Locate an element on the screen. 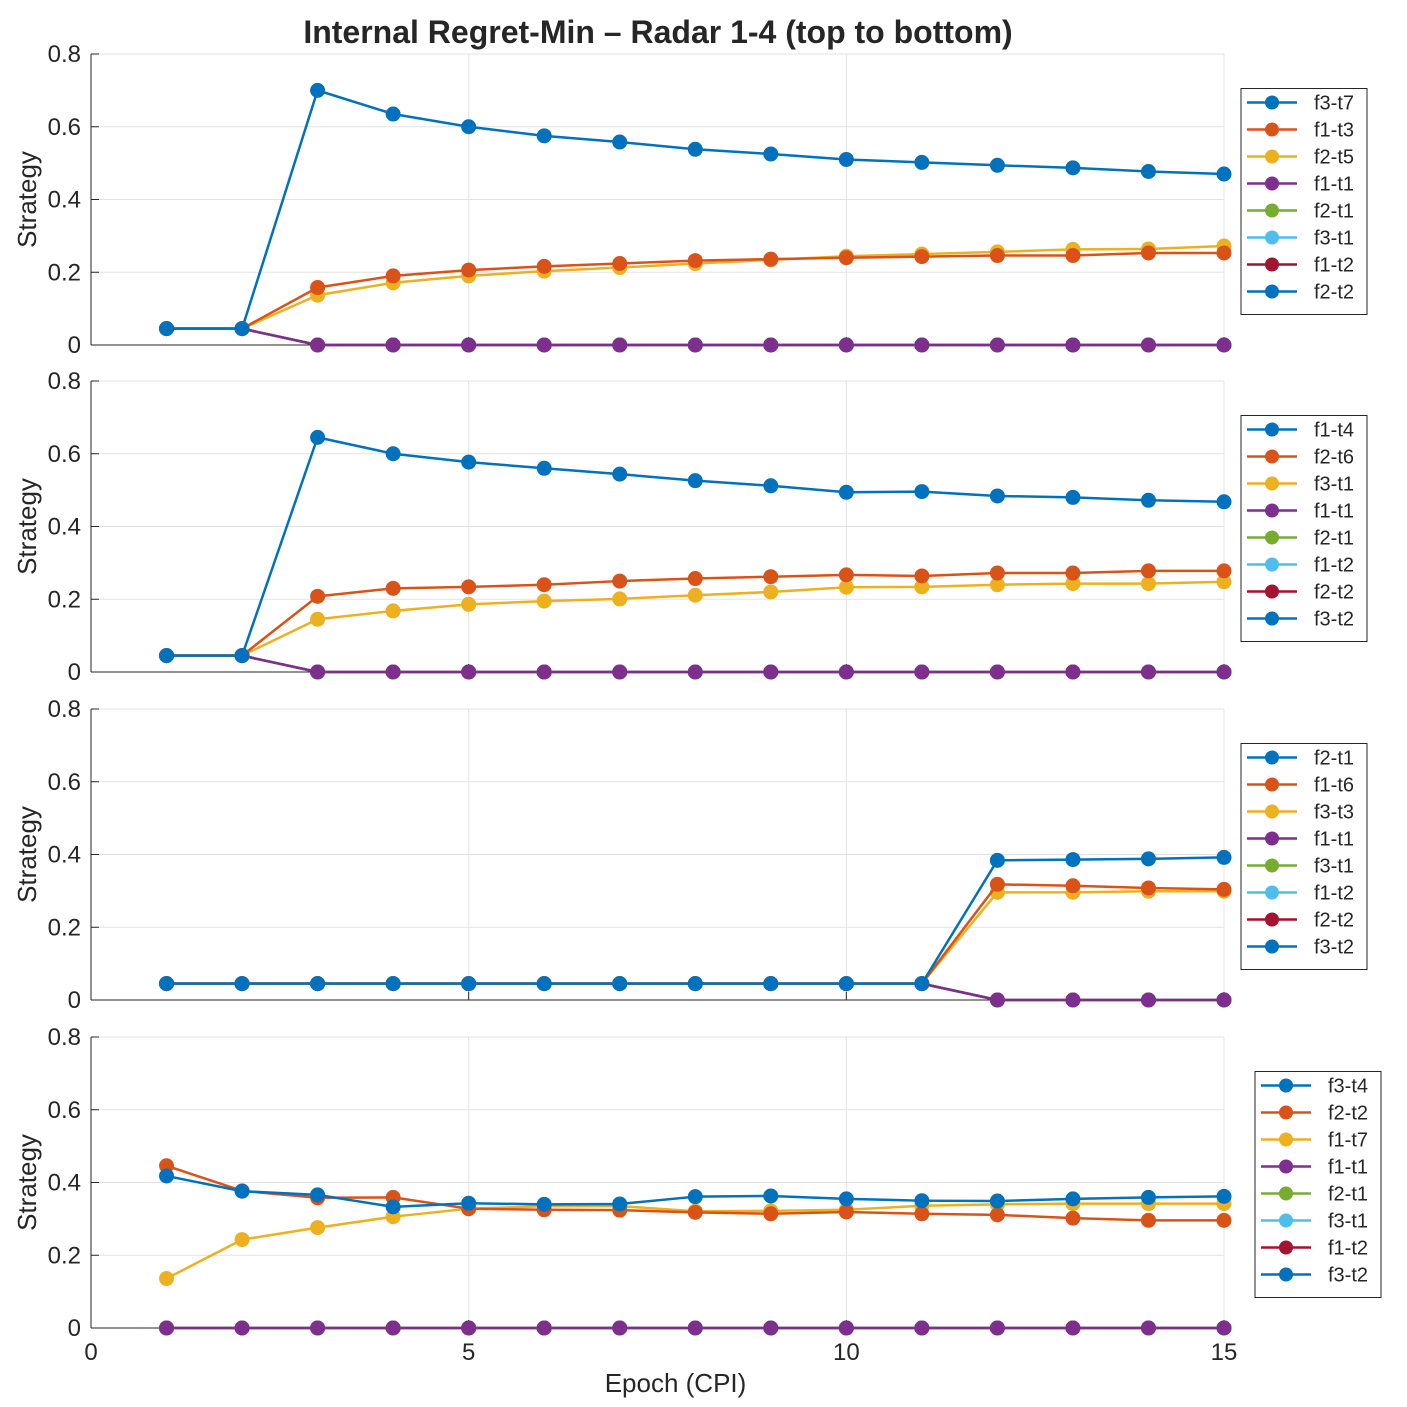  x-tick-label: 5 is located at coordinates (468, 1352).